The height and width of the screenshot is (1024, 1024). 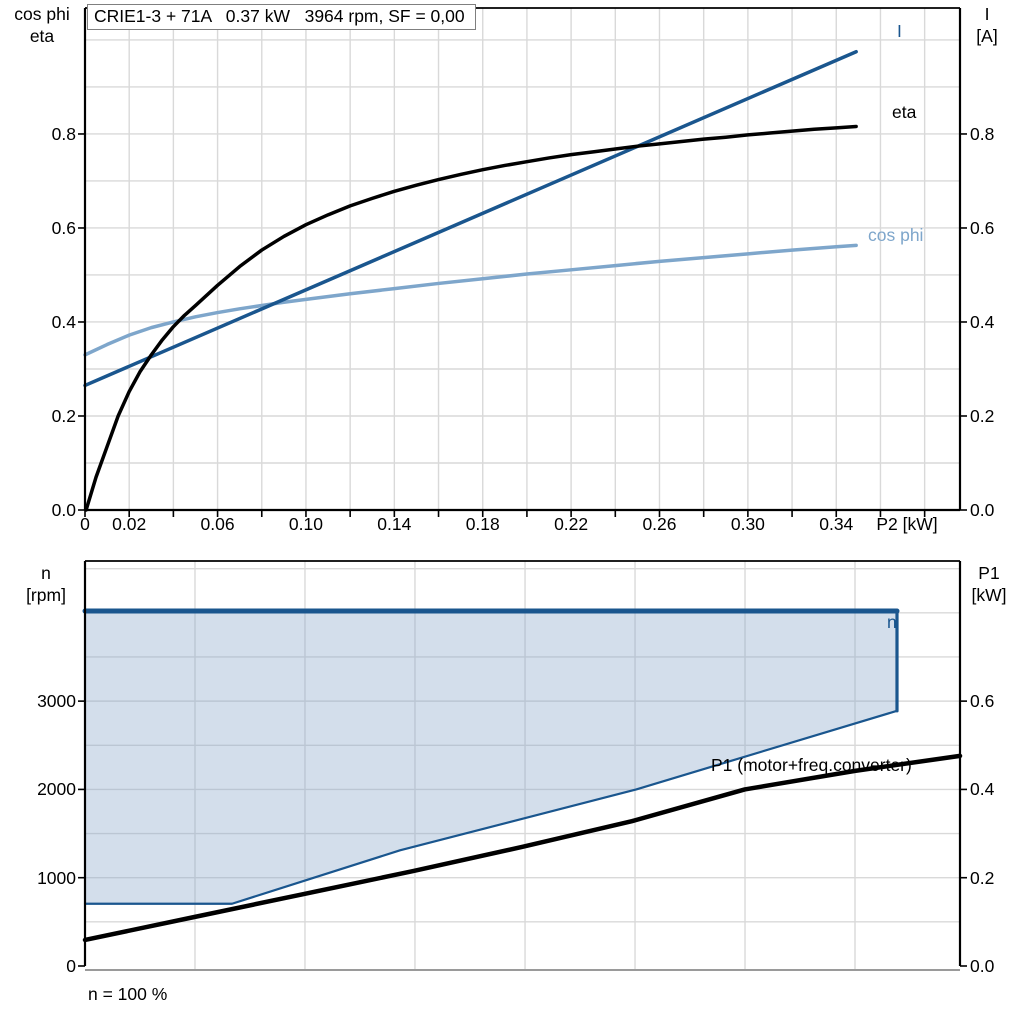 I want to click on p1-axis-title: P1, so click(x=989, y=573).